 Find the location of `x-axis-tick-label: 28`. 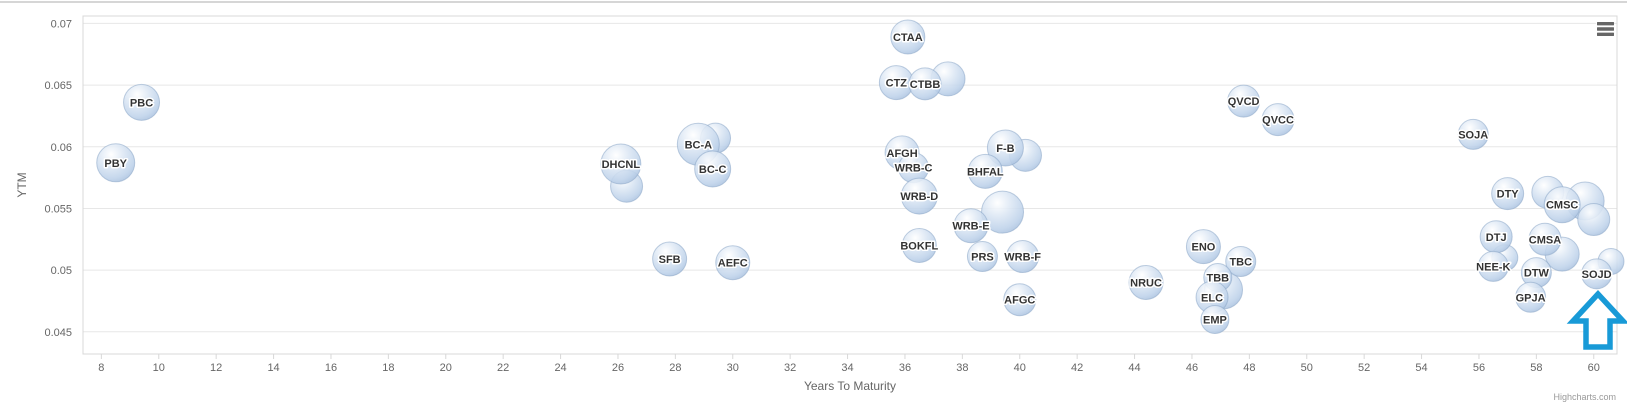

x-axis-tick-label: 28 is located at coordinates (675, 368).